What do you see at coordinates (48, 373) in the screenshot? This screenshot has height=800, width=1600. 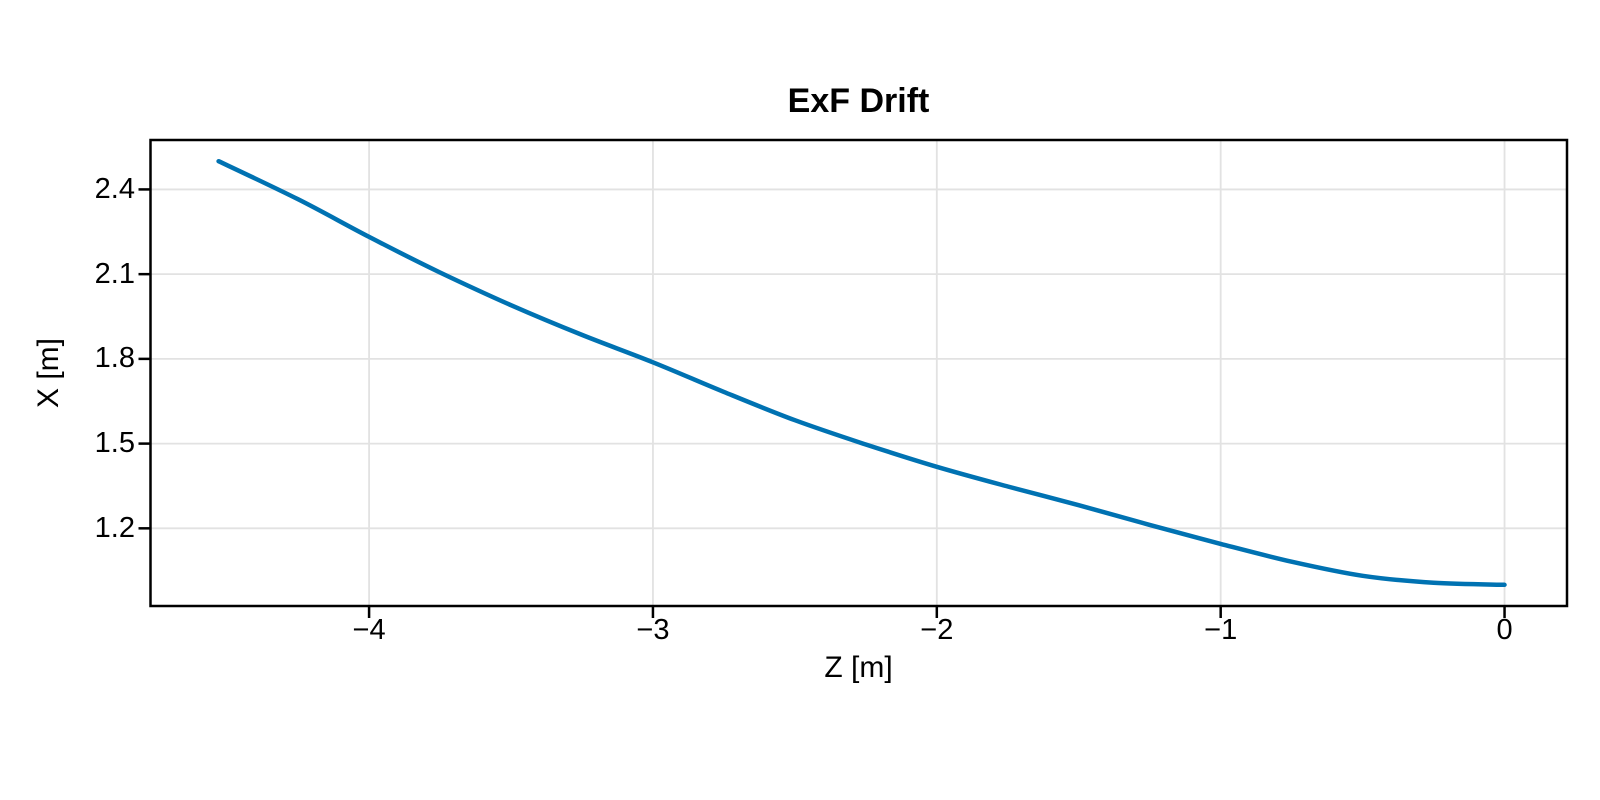 I see `y-axis-label: X [m]` at bounding box center [48, 373].